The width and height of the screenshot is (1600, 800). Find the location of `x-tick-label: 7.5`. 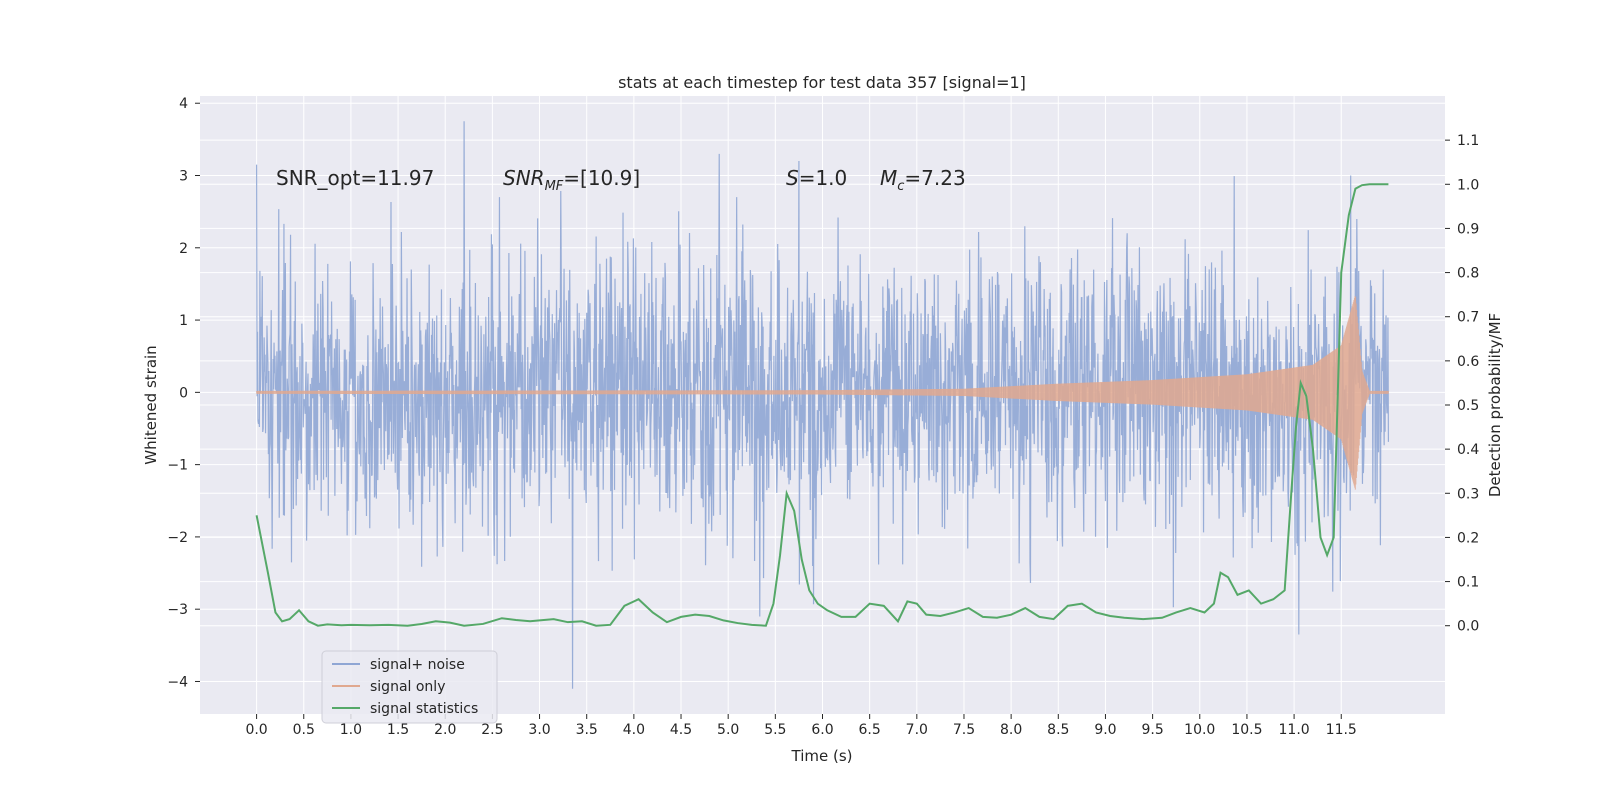

x-tick-label: 7.5 is located at coordinates (964, 730).